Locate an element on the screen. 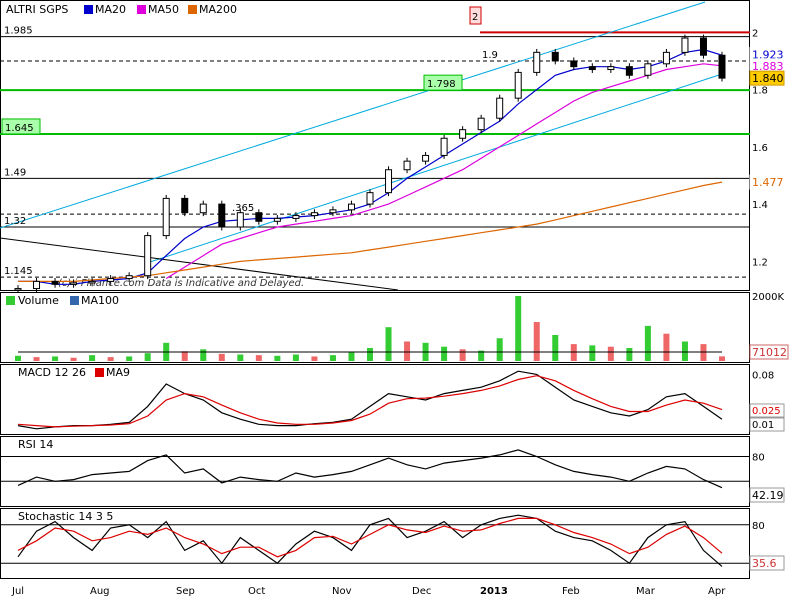  legend-ma100: MA100 is located at coordinates (100, 300).